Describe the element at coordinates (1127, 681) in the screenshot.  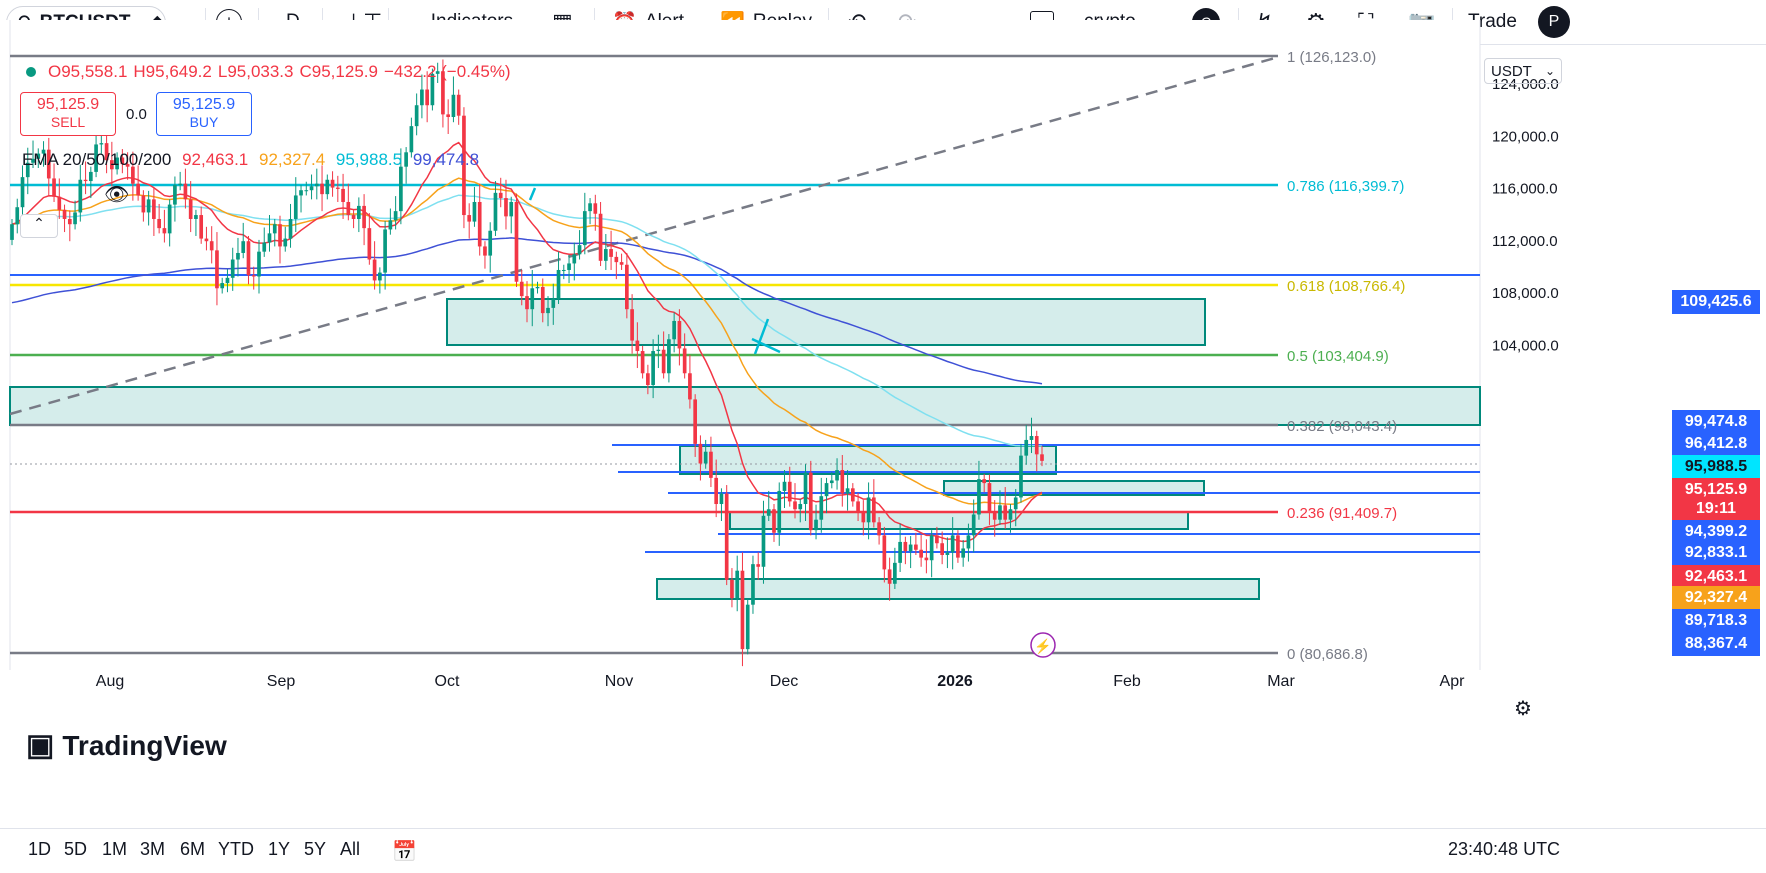
I see `time-tick-label: Feb` at that location.